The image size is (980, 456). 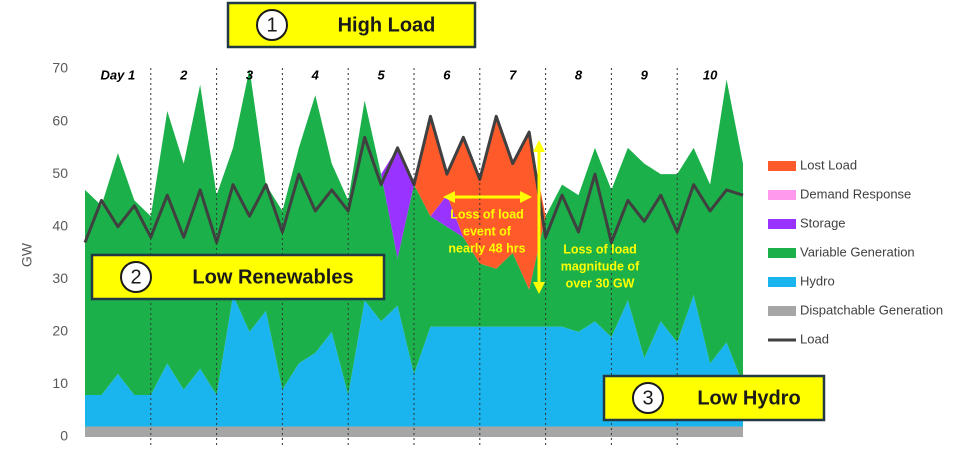 What do you see at coordinates (381, 74) in the screenshot?
I see `day-label: 5` at bounding box center [381, 74].